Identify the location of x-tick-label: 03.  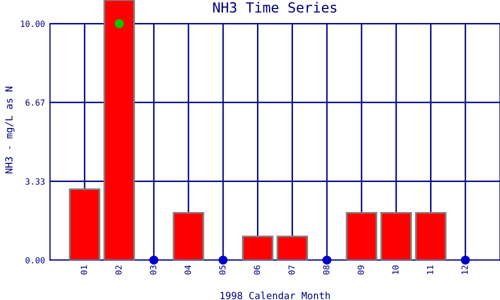
(153, 270).